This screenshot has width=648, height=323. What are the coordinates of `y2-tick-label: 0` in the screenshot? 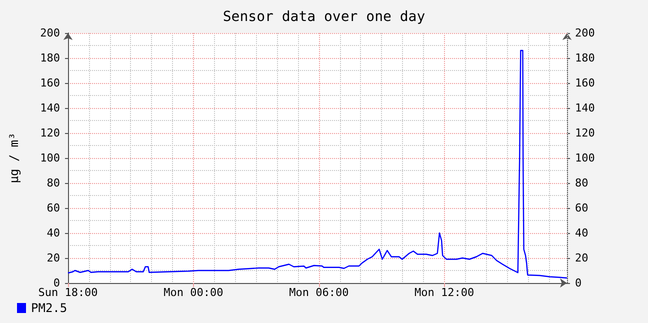 It's located at (578, 283).